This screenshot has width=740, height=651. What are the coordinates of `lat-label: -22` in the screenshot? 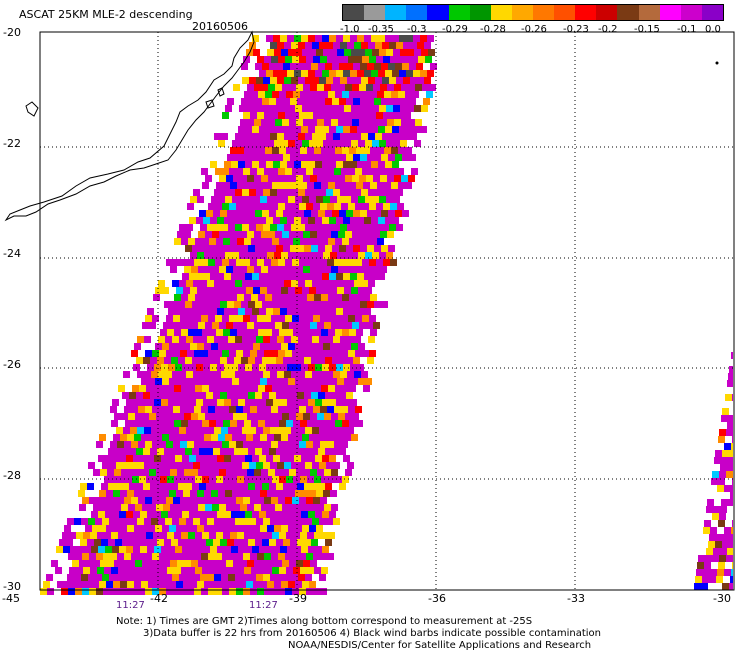 It's located at (12, 143).